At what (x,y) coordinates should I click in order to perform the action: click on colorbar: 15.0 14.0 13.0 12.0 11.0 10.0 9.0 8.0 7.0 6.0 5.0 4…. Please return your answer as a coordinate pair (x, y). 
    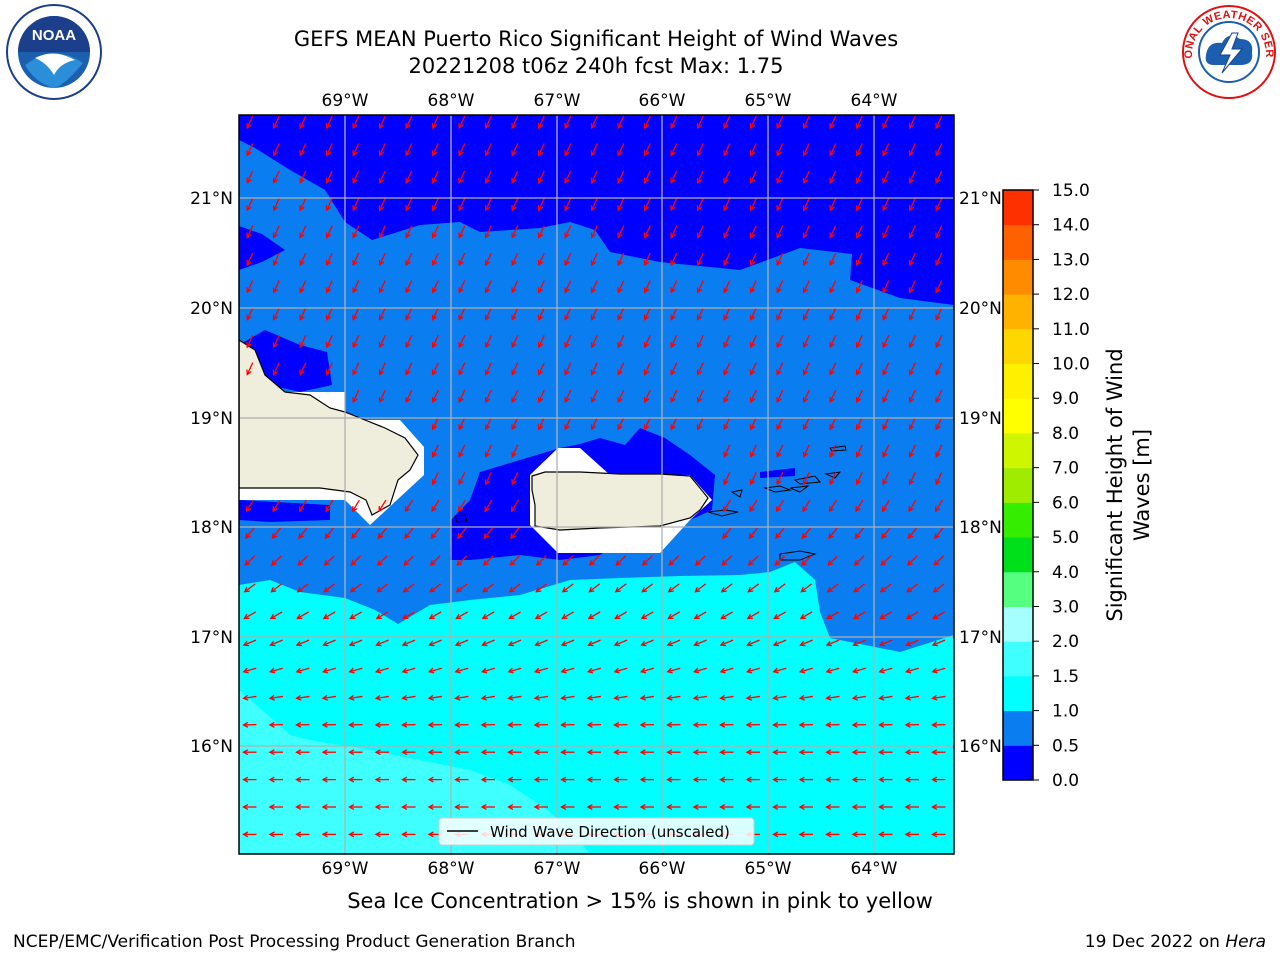
    Looking at the image, I should click on (1046, 486).